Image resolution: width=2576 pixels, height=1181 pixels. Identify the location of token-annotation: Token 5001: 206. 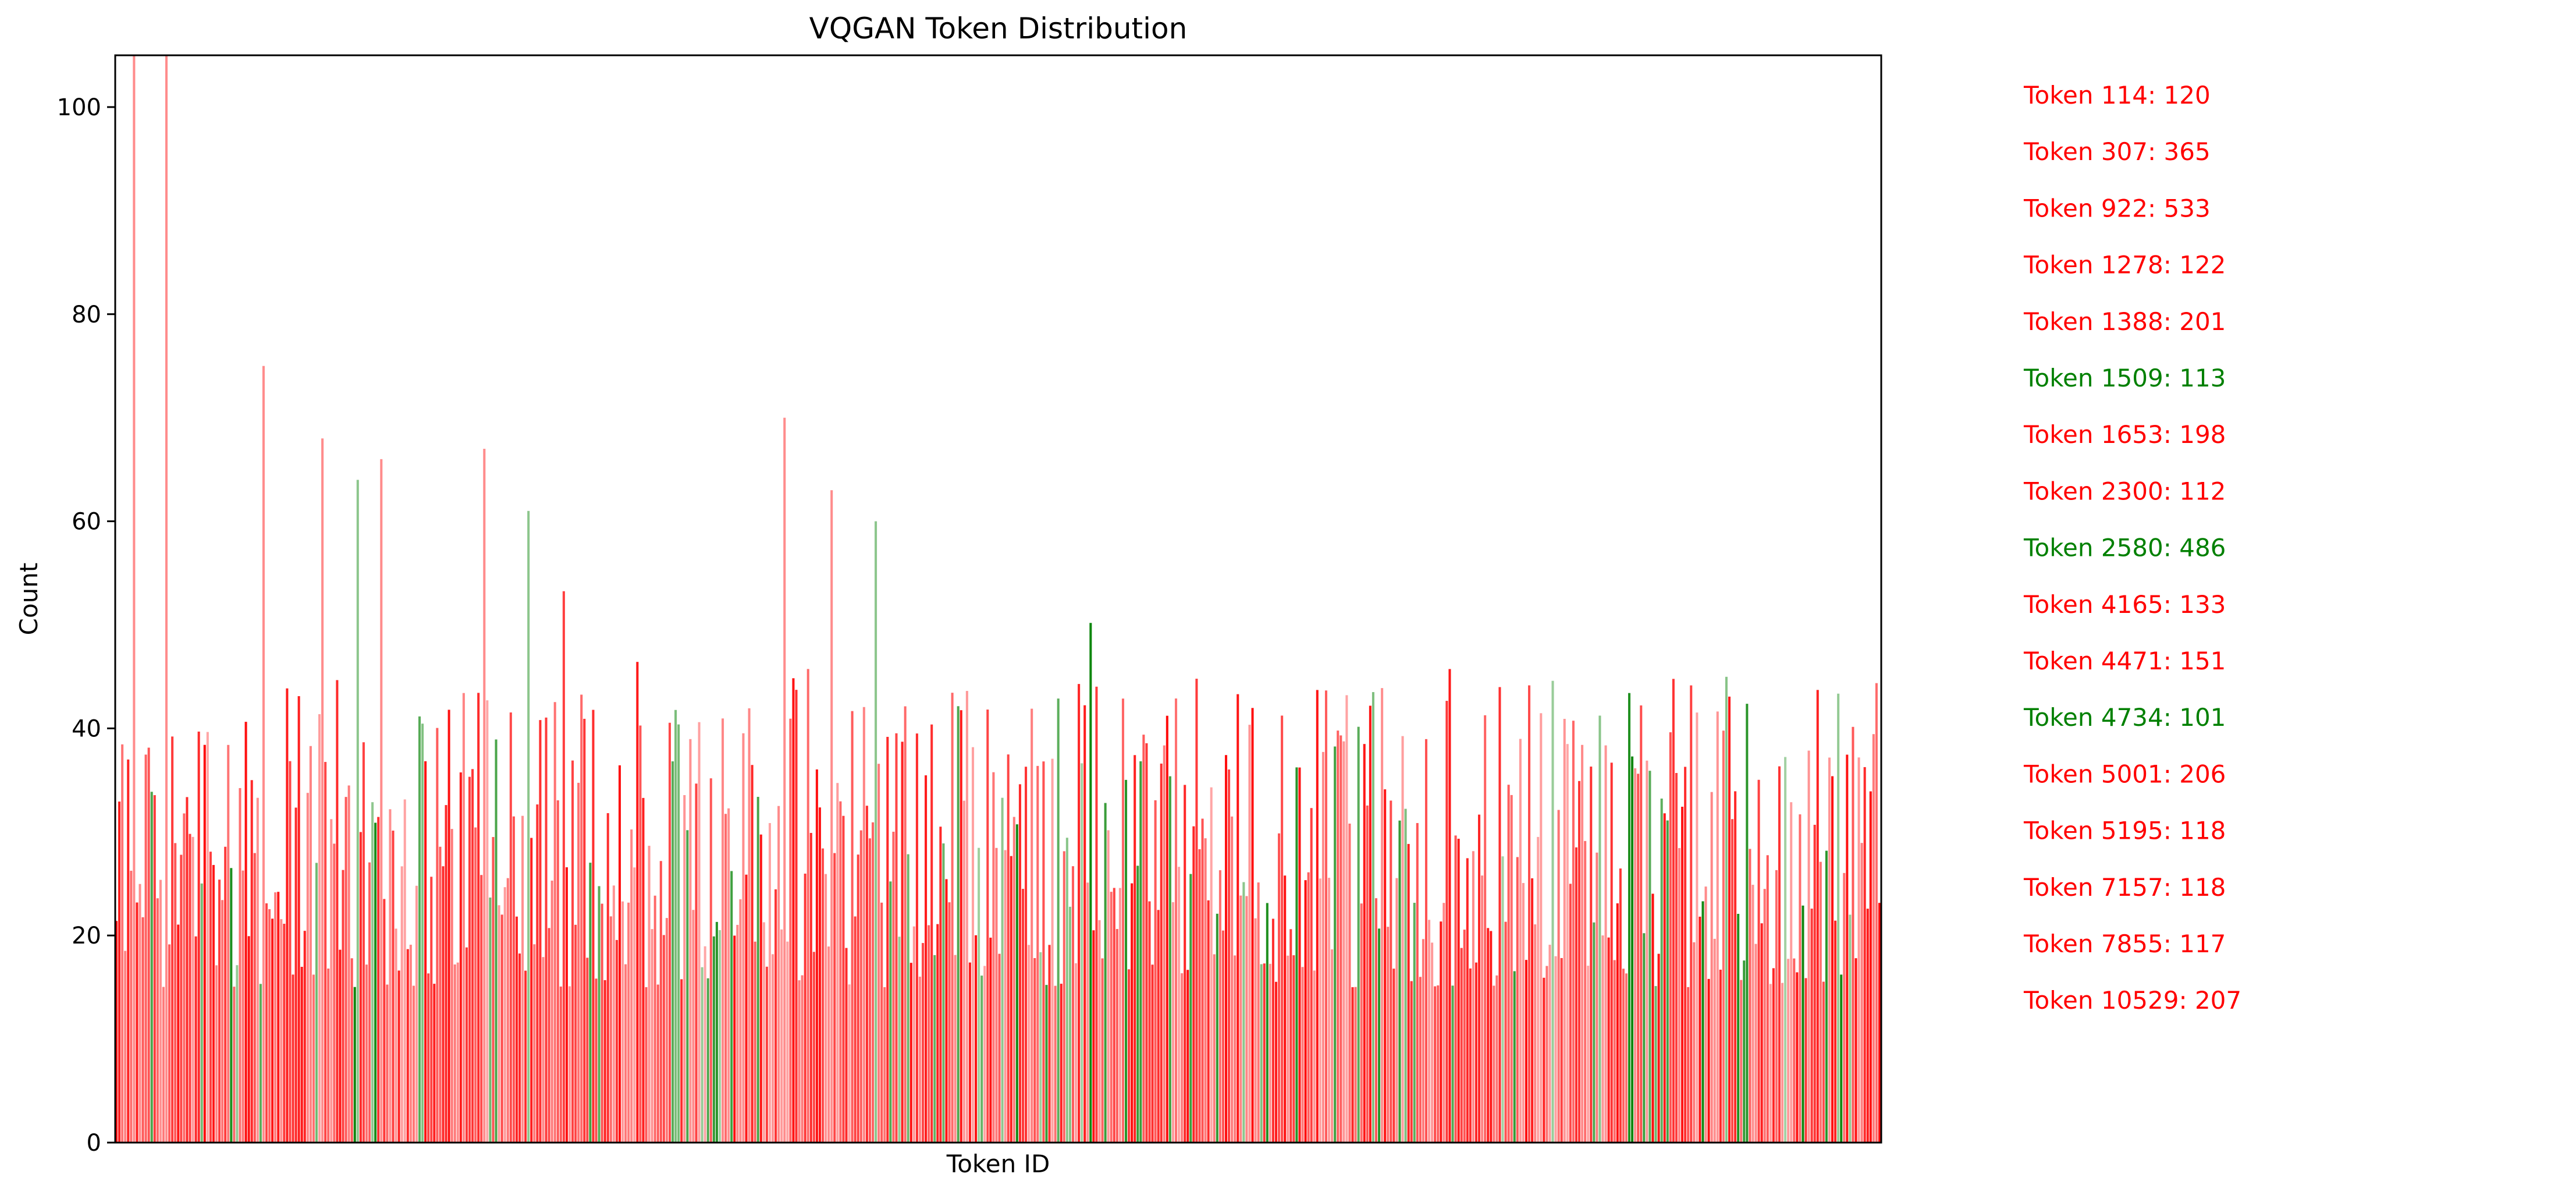
(2124, 774).